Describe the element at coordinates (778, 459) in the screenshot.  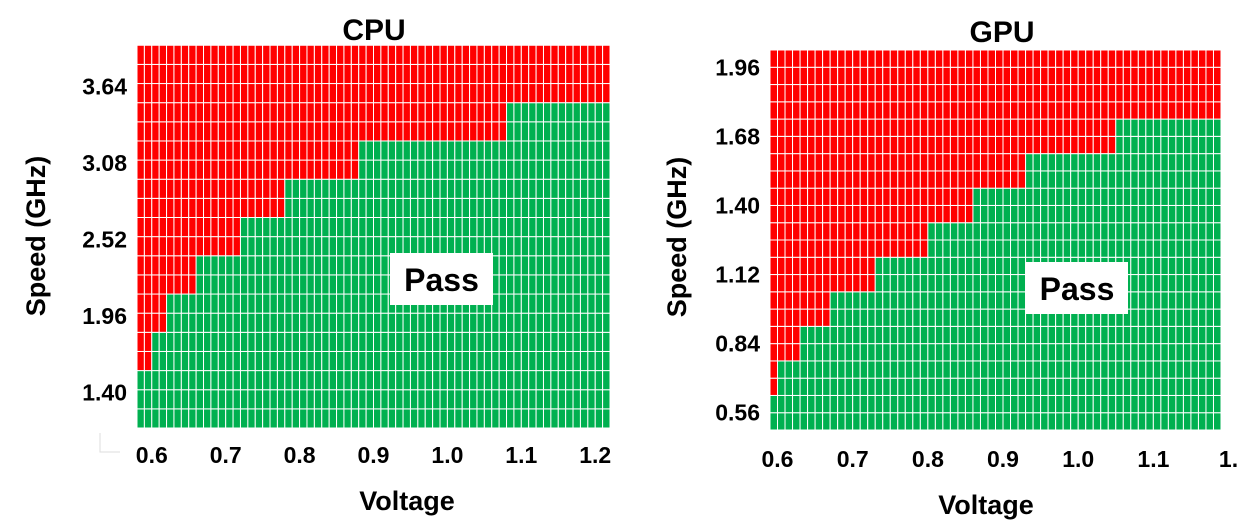
I see `gpu-x-tick-label: 0.6` at that location.